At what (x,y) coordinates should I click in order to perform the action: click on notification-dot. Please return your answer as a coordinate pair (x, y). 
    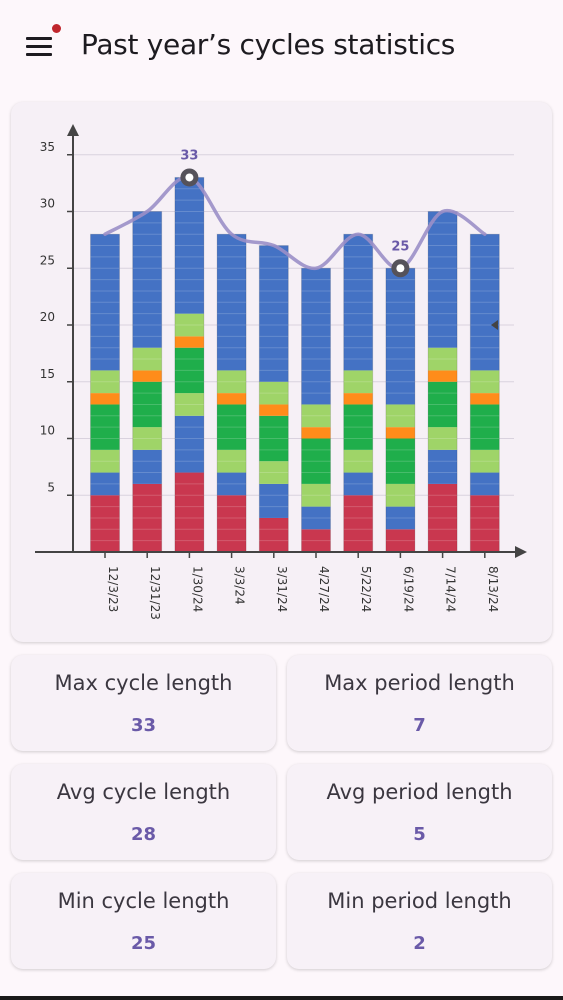
    Looking at the image, I should click on (56, 28).